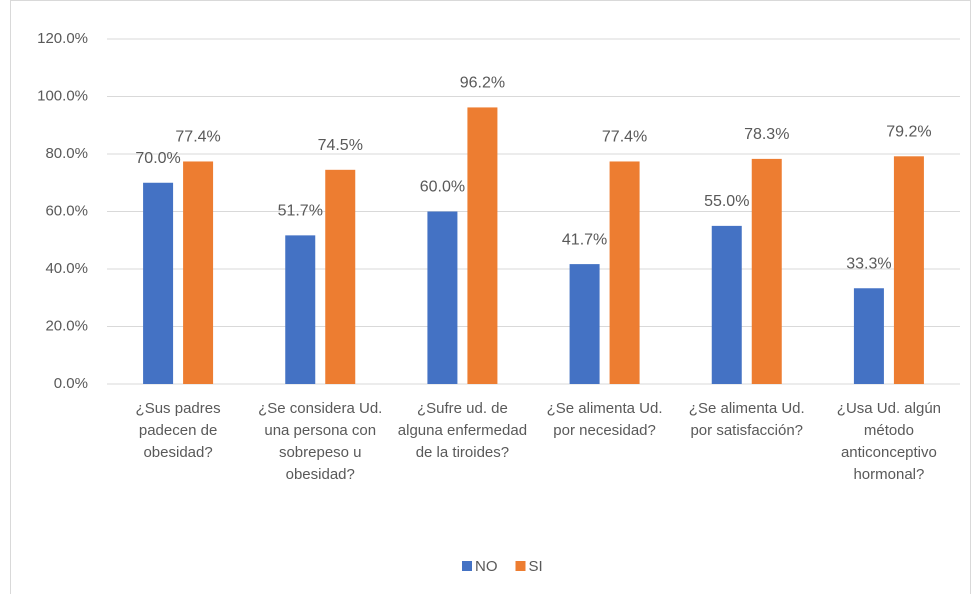 This screenshot has height=594, width=979. What do you see at coordinates (62, 38) in the screenshot?
I see `y-tick-label: 120.0%` at bounding box center [62, 38].